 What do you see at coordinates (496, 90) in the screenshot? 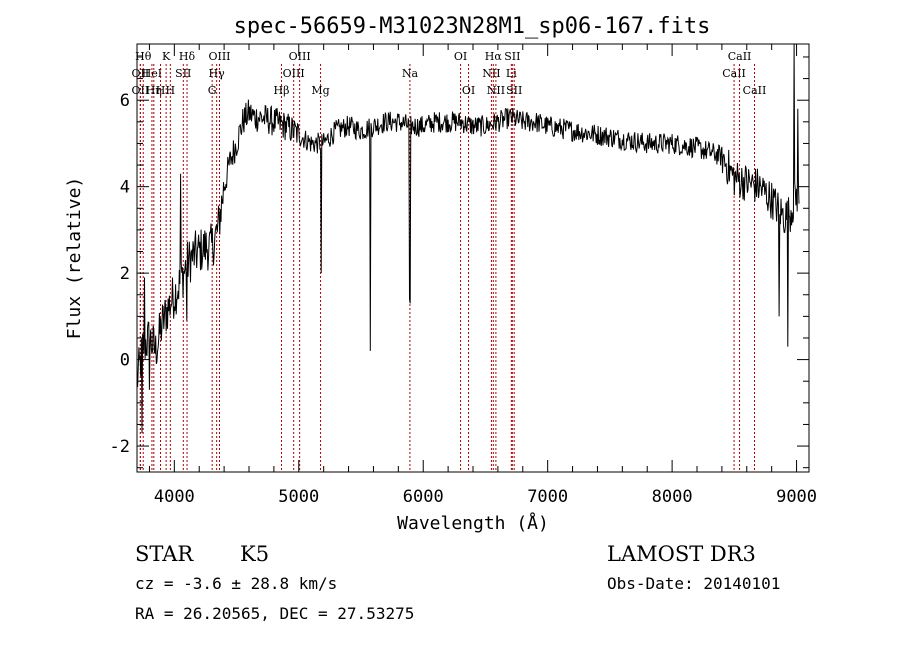
I see `line-label-22: NII` at bounding box center [496, 90].